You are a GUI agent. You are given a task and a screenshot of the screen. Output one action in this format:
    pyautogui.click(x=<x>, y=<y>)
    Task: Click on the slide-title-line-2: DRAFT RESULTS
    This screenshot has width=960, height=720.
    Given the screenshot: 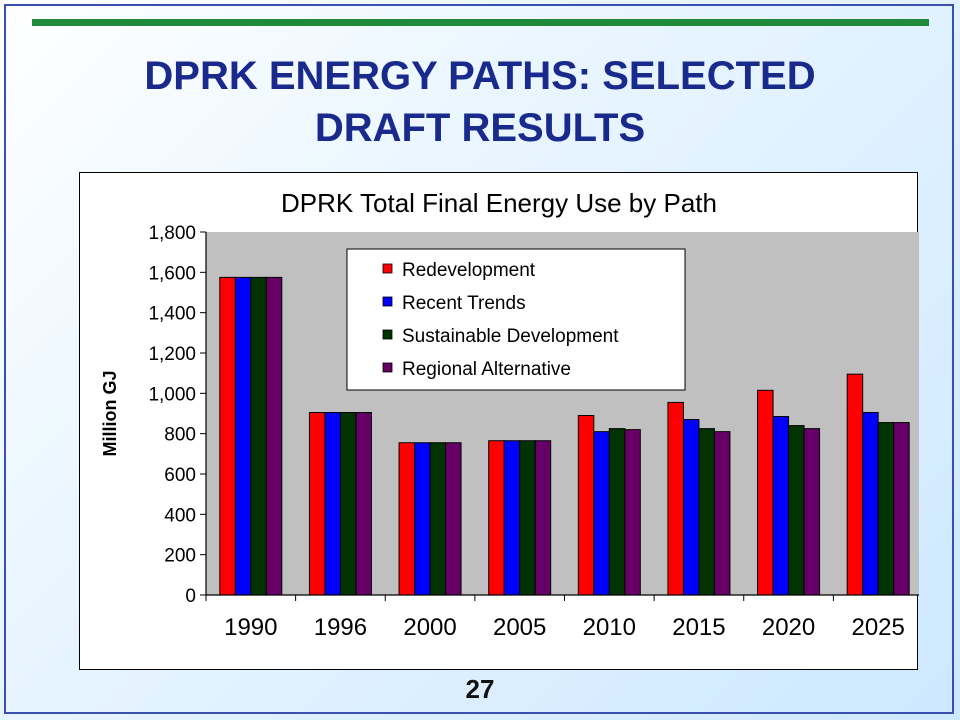 What is the action you would take?
    pyautogui.click(x=480, y=128)
    